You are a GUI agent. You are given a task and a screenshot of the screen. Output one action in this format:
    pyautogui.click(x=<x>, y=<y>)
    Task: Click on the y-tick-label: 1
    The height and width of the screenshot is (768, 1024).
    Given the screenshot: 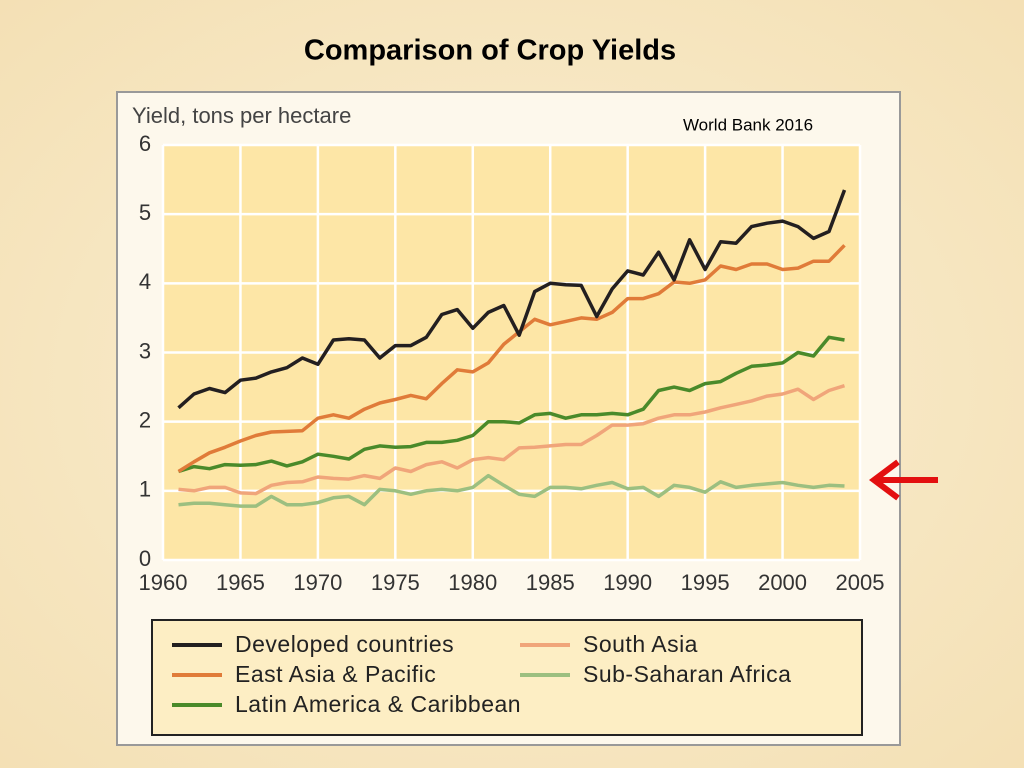 What is the action you would take?
    pyautogui.click(x=145, y=489)
    